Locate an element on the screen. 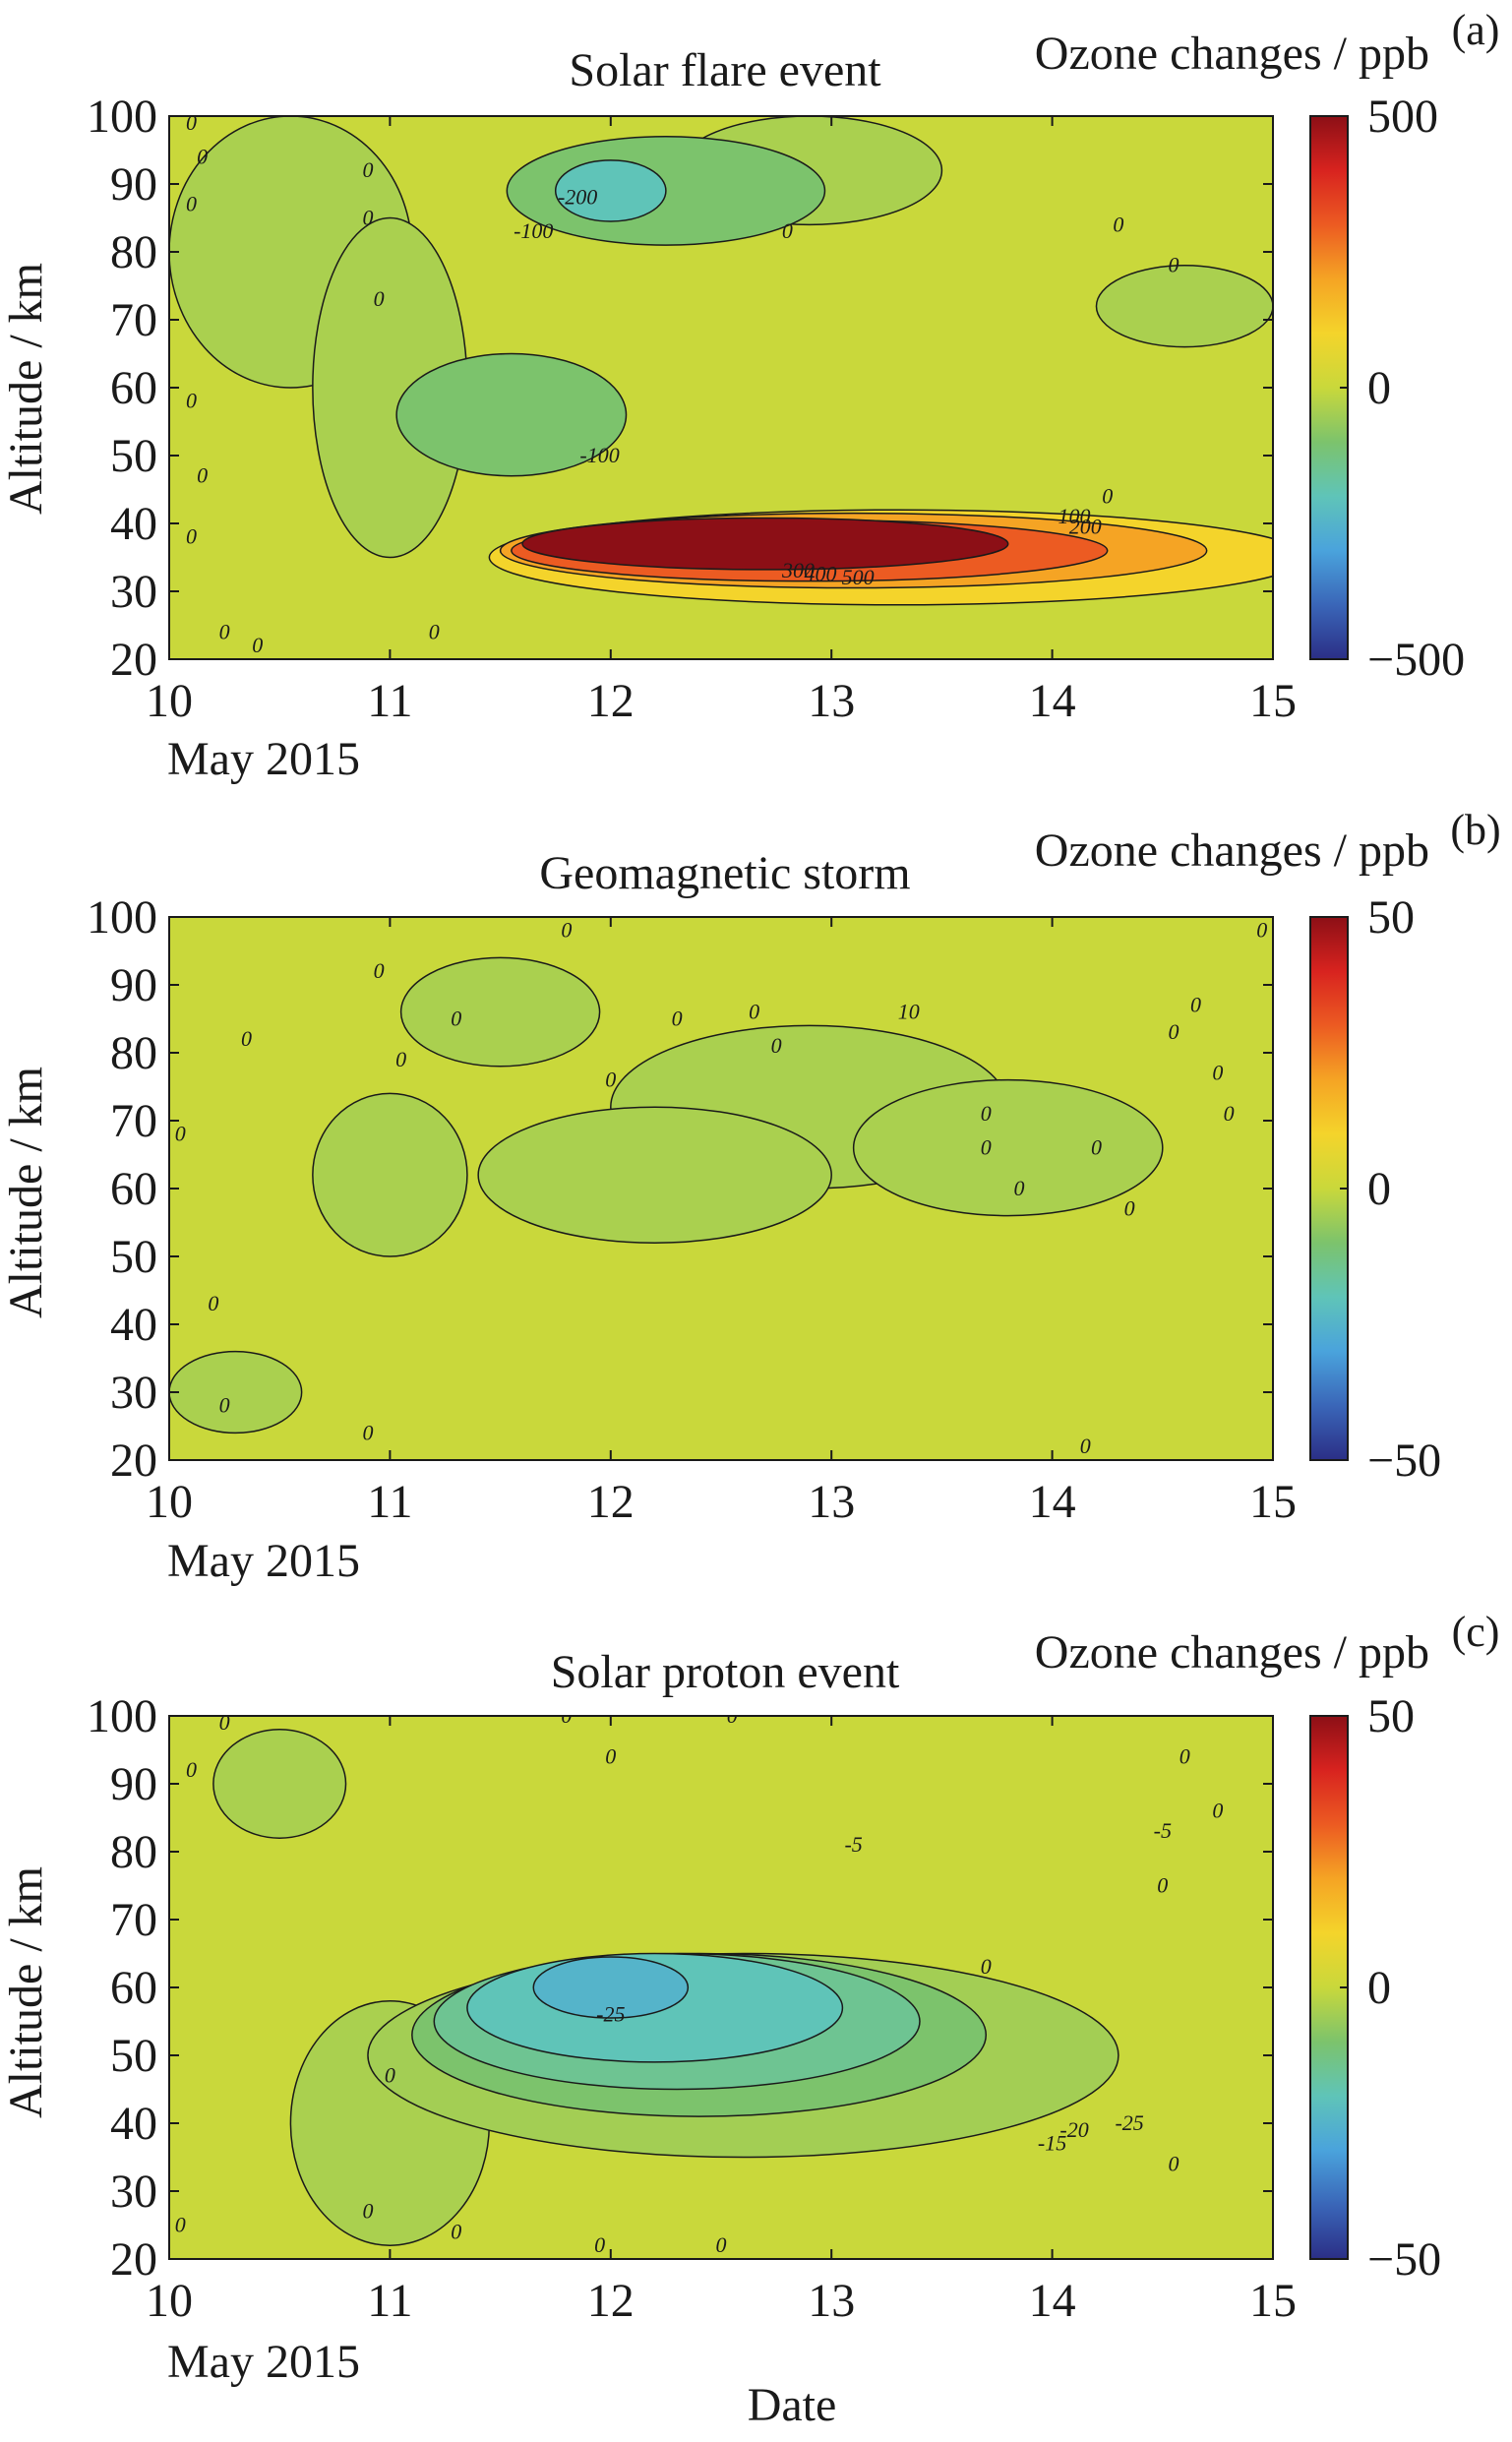  colorbar: 50 0 −50 is located at coordinates (1375, 1189).